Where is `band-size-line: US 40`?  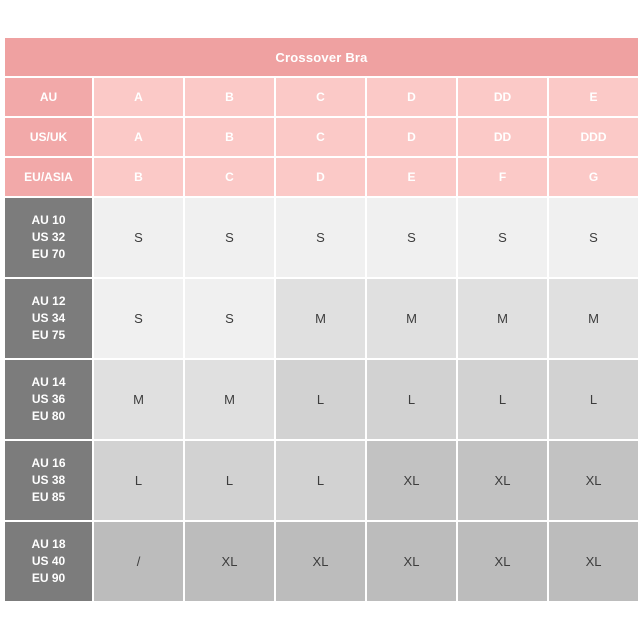
band-size-line: US 40 is located at coordinates (48, 561).